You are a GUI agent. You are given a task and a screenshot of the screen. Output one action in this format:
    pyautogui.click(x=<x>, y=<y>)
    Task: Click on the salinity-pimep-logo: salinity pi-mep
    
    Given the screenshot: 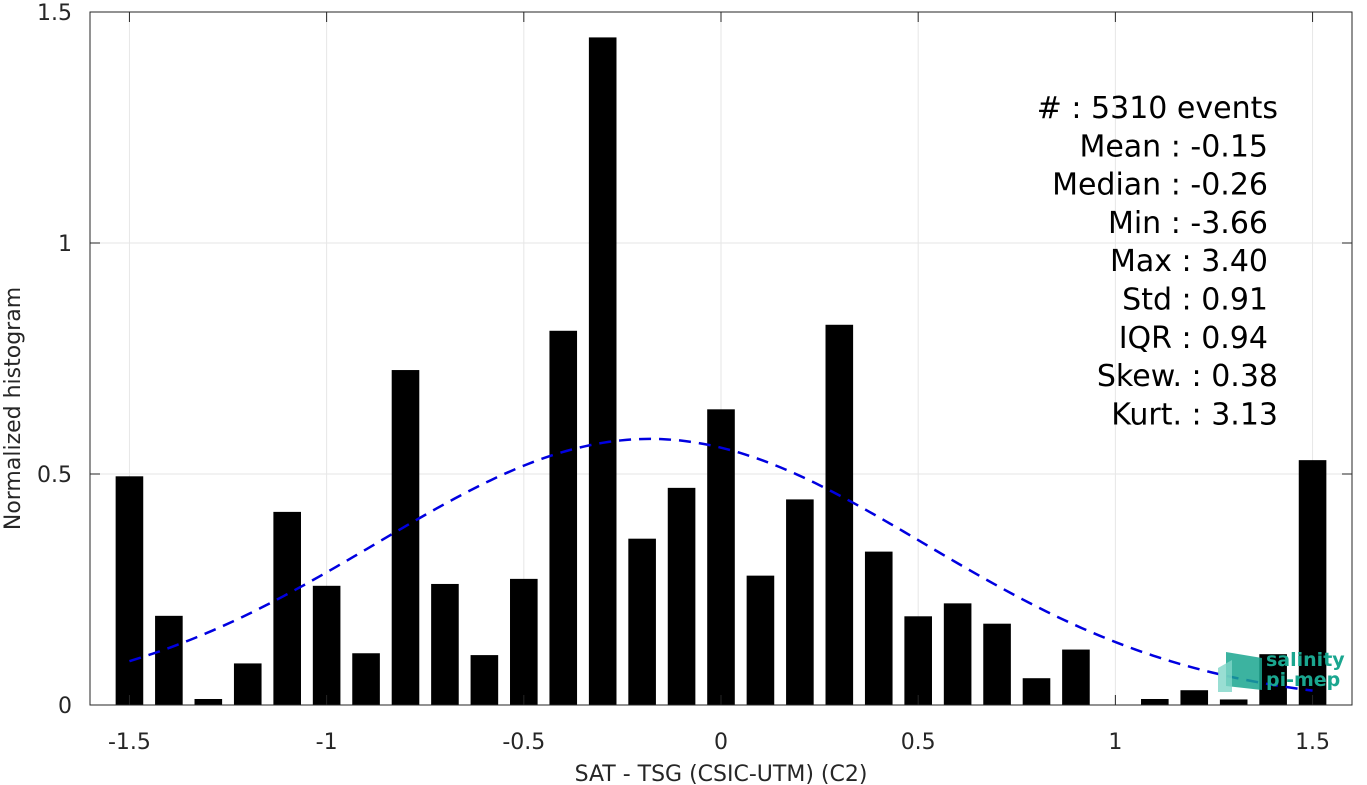 What is the action you would take?
    pyautogui.click(x=1281, y=670)
    